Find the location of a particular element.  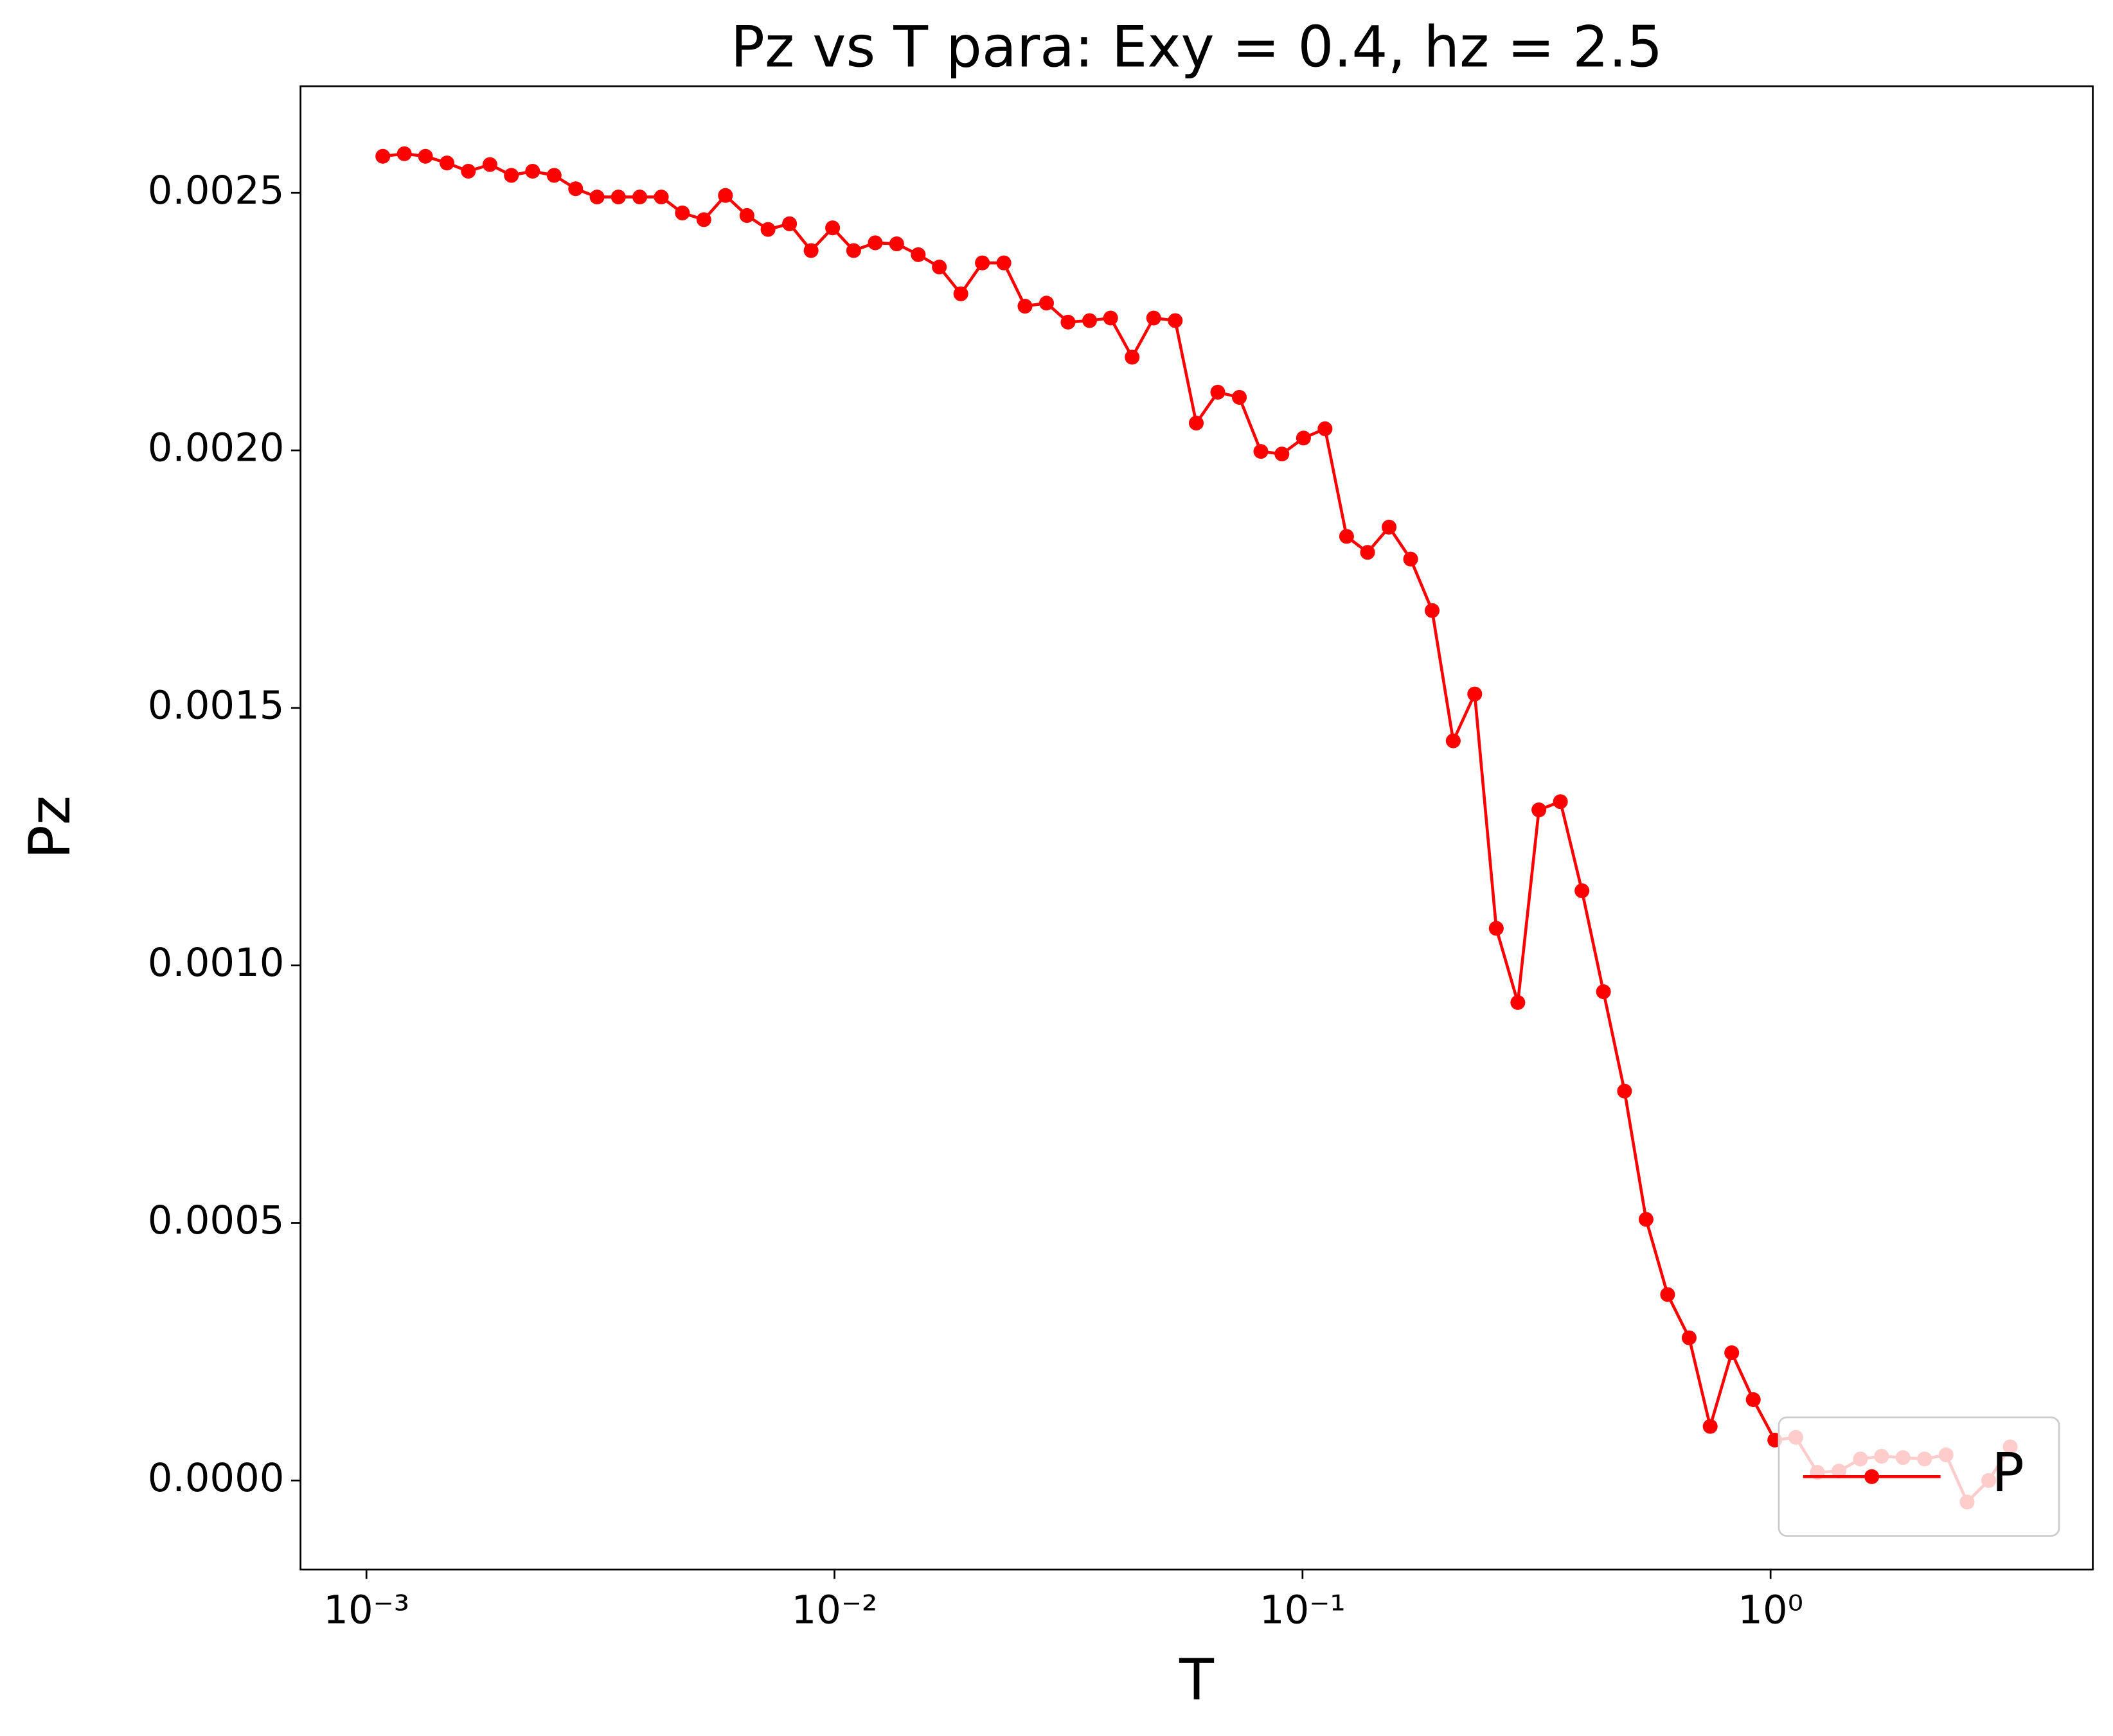

y-tick-label: 0.0010 is located at coordinates (216, 963).